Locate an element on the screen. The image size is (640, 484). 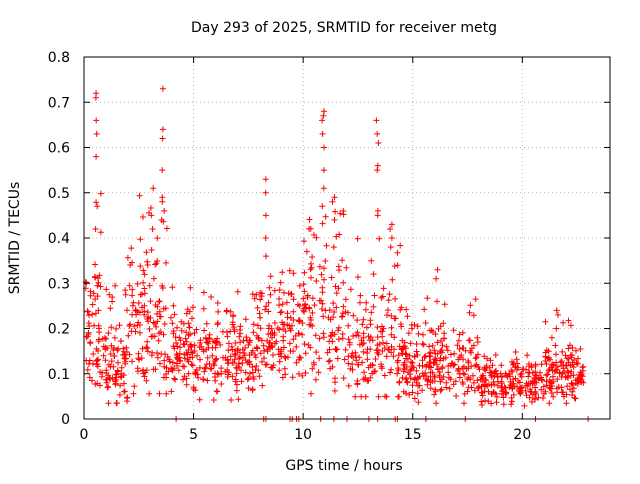
y-tick-label: 0.2 is located at coordinates (59, 330).